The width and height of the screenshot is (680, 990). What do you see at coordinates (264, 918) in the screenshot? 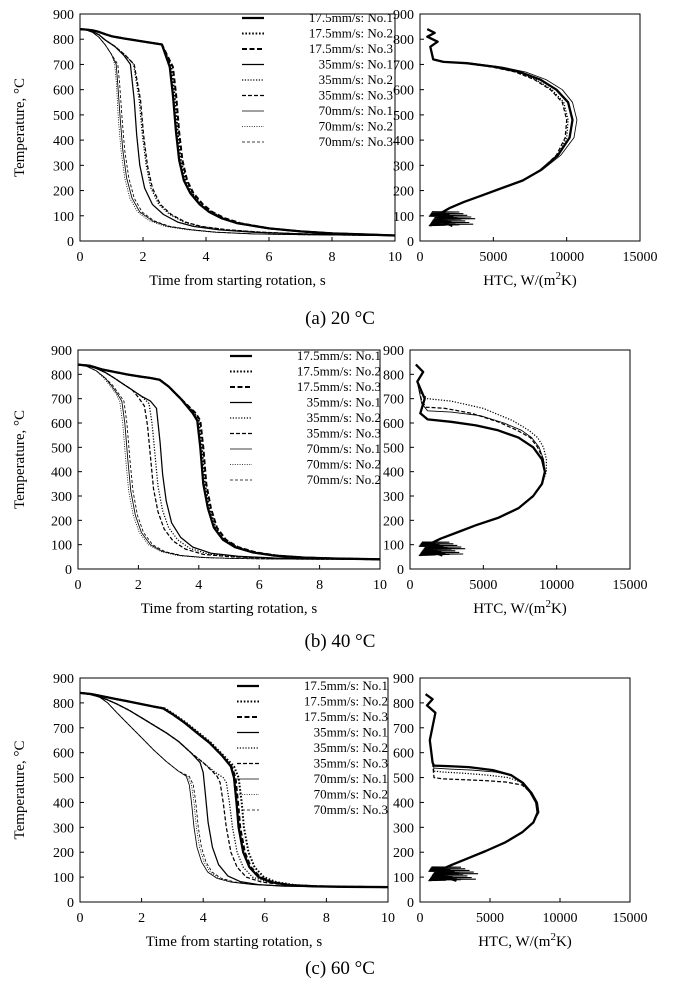
I see `x-tick-label: 6` at bounding box center [264, 918].